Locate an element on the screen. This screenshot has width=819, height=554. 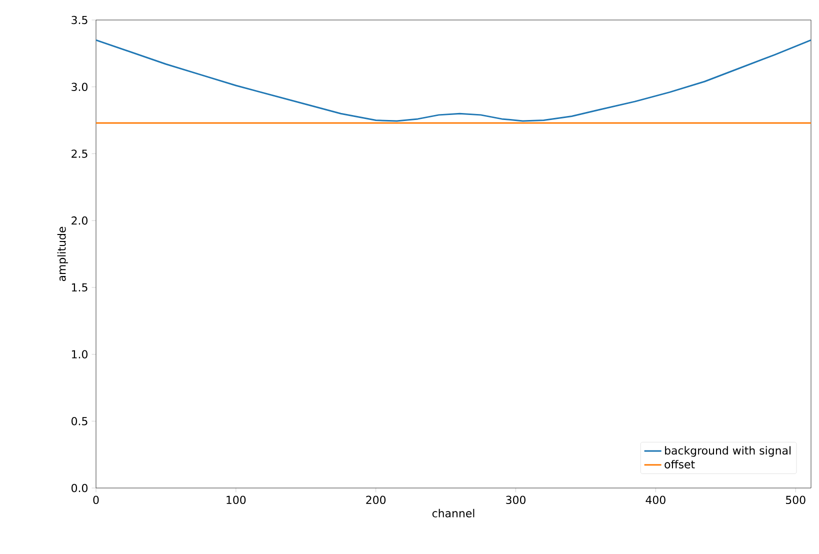
x-tick-label: 100 is located at coordinates (236, 500).